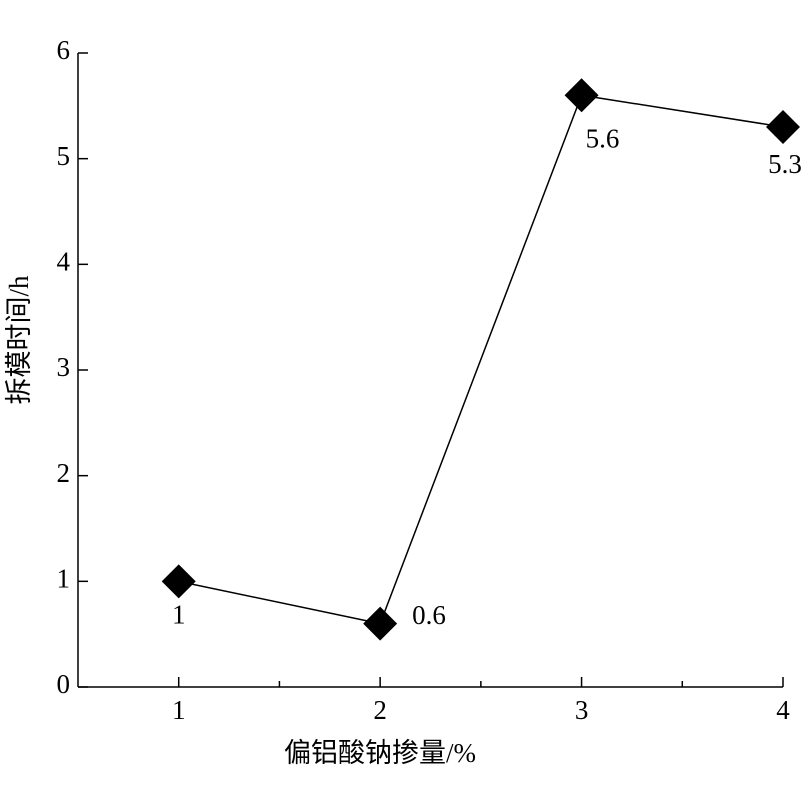 The height and width of the screenshot is (802, 808). I want to click on y-tick-label: 6, so click(64, 50).